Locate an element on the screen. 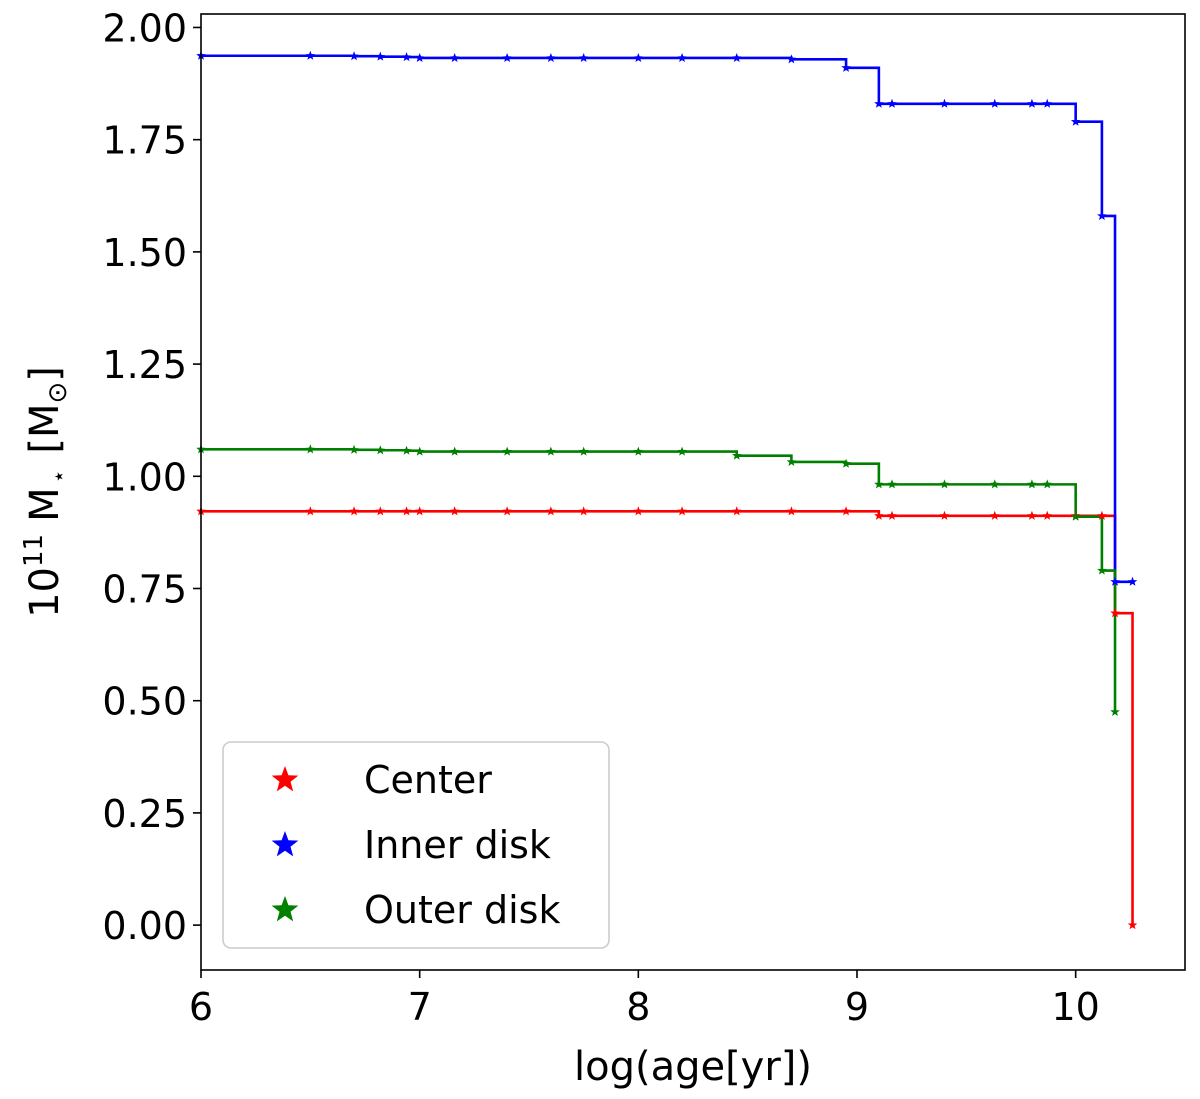 The width and height of the screenshot is (1200, 1099). y-axis-label: 1011 M ⋆ [M⊙] is located at coordinates (46, 492).